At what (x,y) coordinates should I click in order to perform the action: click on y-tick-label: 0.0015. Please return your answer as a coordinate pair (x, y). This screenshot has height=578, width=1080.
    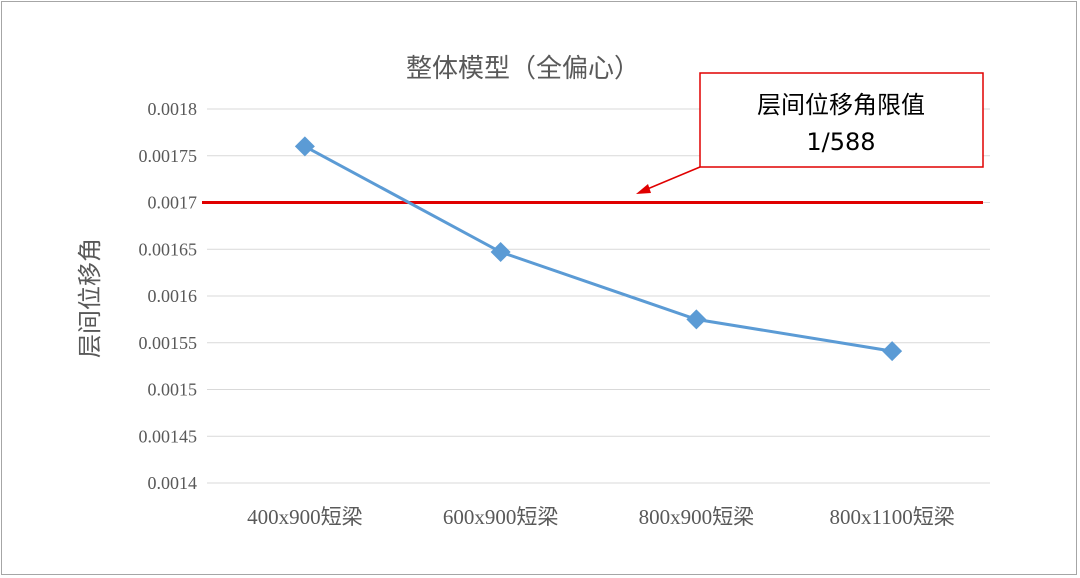
    Looking at the image, I should click on (173, 390).